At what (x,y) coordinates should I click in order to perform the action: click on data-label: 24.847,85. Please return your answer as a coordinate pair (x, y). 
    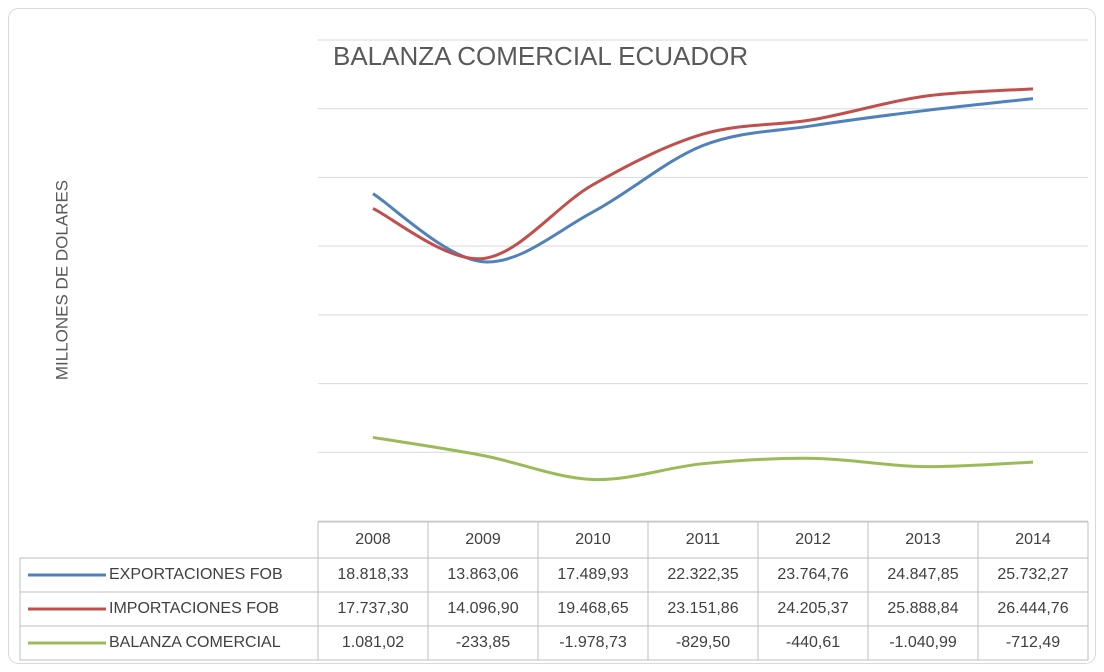
    Looking at the image, I should click on (922, 574).